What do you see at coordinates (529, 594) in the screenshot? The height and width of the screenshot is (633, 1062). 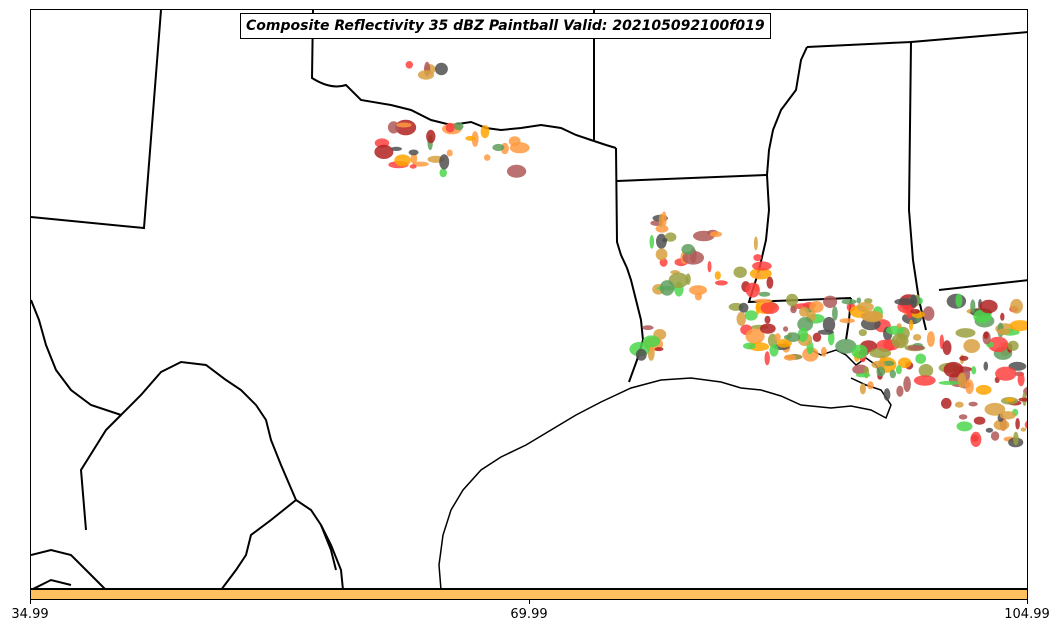 I see `colorbar` at bounding box center [529, 594].